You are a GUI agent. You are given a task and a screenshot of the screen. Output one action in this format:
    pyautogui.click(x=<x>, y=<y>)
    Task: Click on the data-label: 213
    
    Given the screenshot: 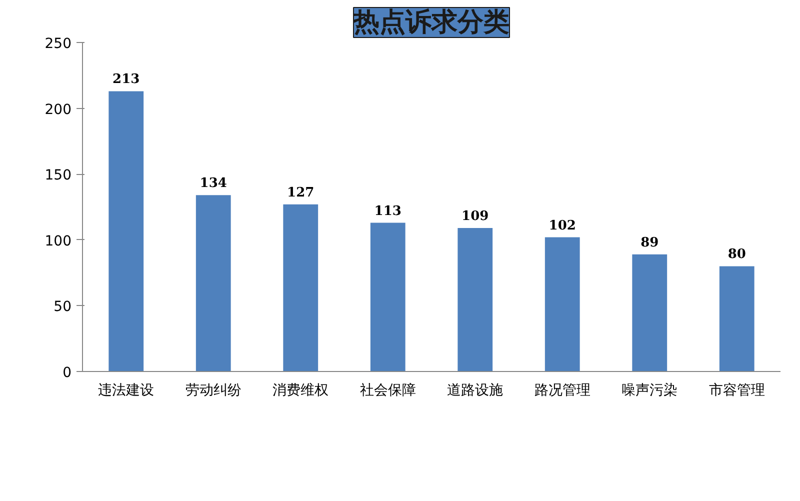 What is the action you would take?
    pyautogui.click(x=126, y=80)
    